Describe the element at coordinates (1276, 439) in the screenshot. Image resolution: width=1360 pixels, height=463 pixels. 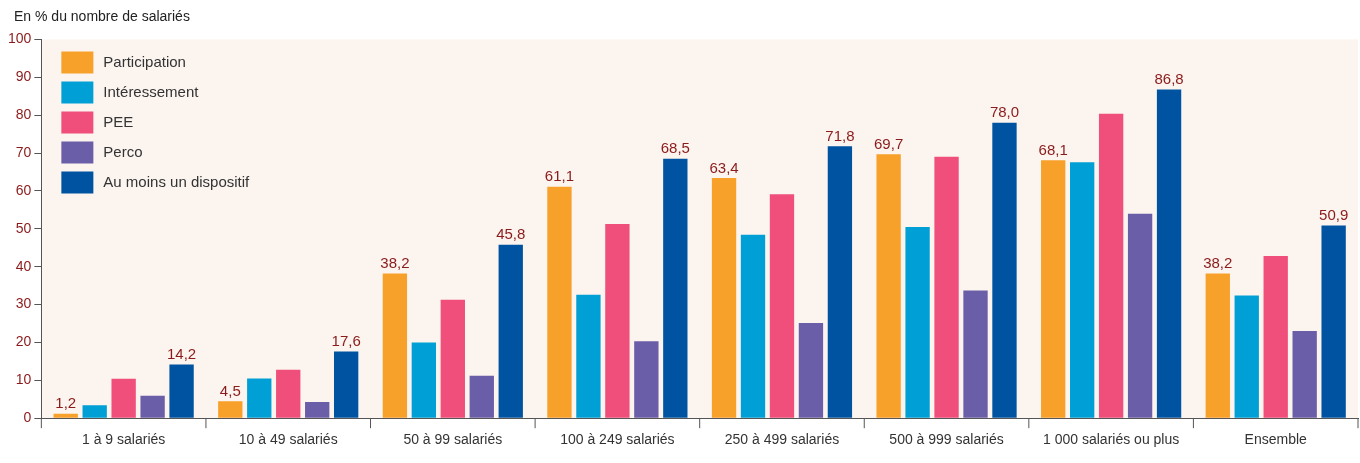
I see `x-tick-label: Ensemble` at that location.